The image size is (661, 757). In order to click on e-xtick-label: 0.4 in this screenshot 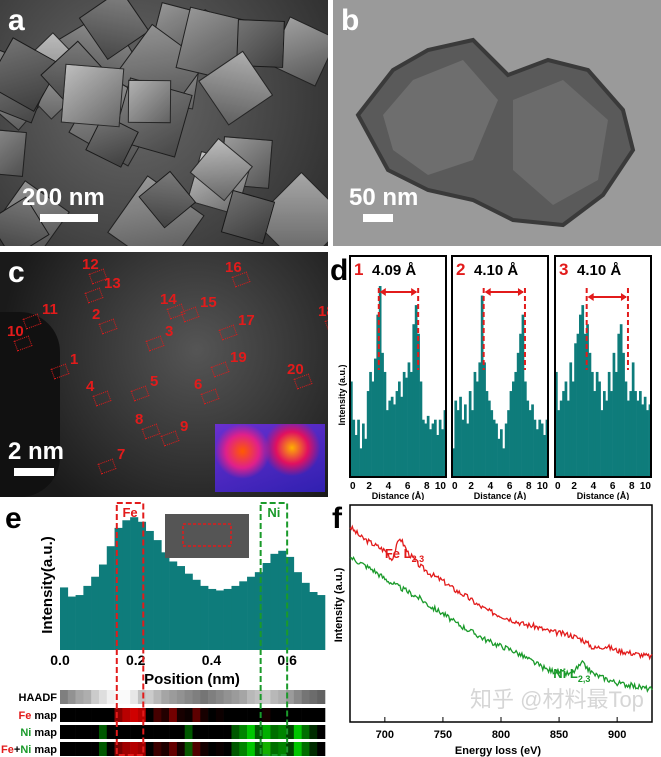, I will do `click(212, 660)`.